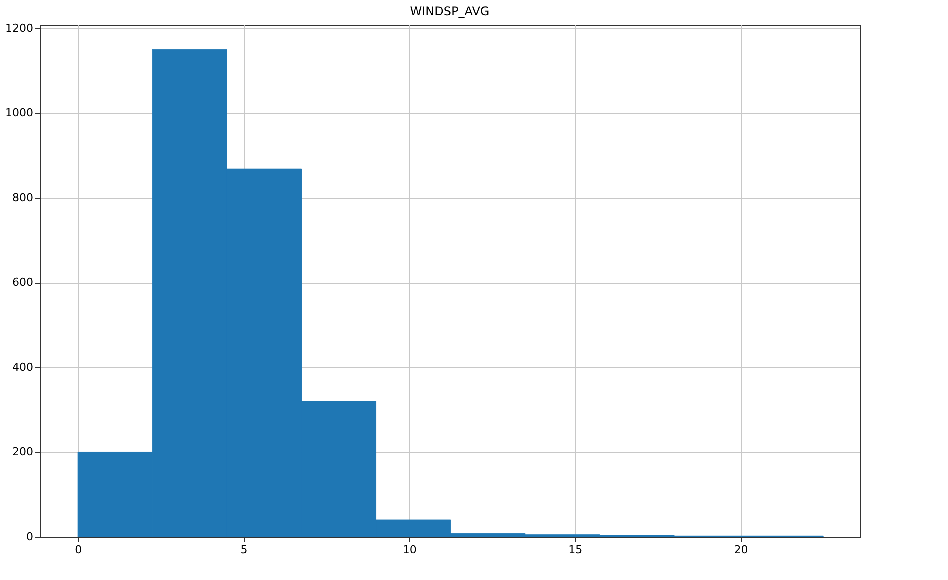 The width and height of the screenshot is (948, 580). What do you see at coordinates (20, 113) in the screenshot?
I see `y-tick-label: 1000` at bounding box center [20, 113].